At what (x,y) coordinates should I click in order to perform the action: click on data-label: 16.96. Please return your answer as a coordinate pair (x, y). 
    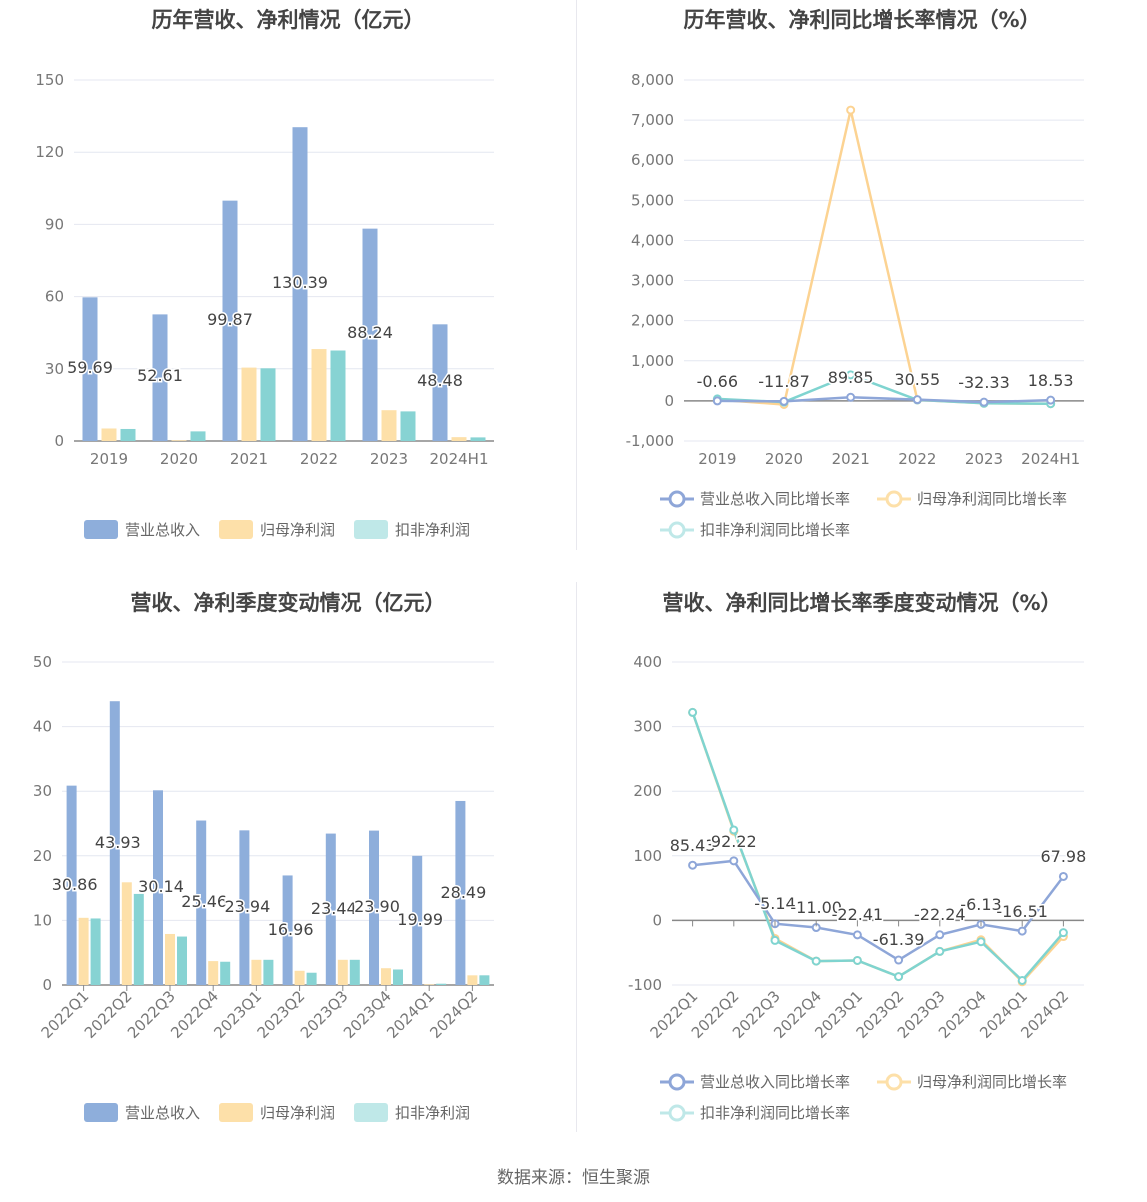
    Looking at the image, I should click on (291, 929).